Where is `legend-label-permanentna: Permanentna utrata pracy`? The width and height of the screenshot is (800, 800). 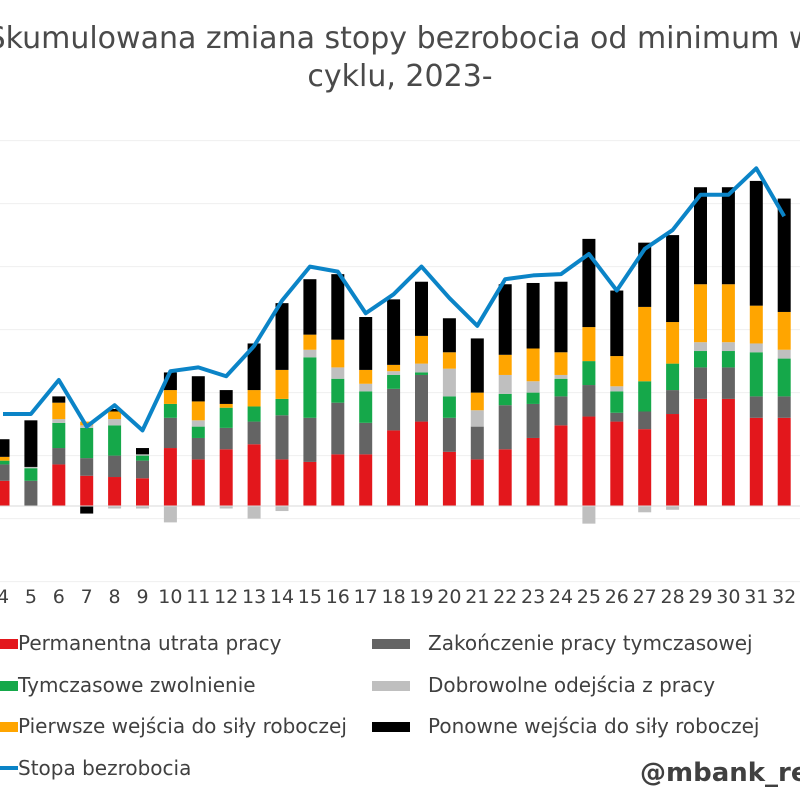 legend-label-permanentna: Permanentna utrata pracy is located at coordinates (150, 643).